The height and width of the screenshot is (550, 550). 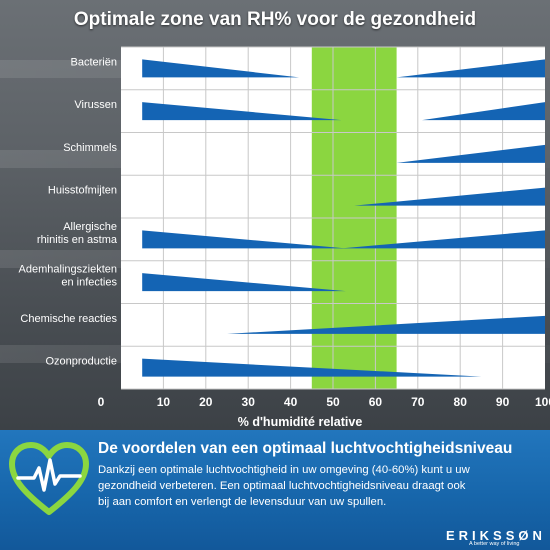 What do you see at coordinates (82, 191) in the screenshot?
I see `category-label: Huisstofmijten` at bounding box center [82, 191].